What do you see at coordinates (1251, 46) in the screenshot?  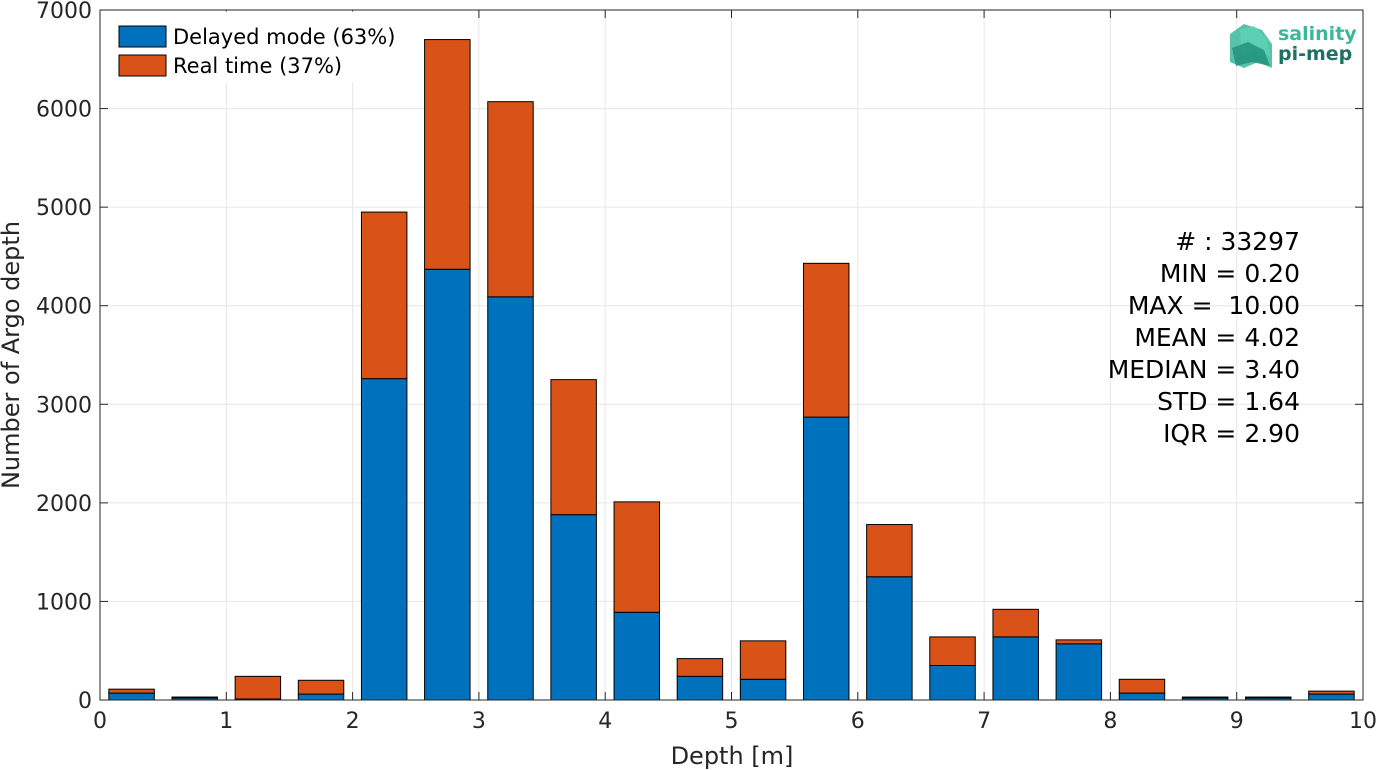 I see `wave-logo-icon` at bounding box center [1251, 46].